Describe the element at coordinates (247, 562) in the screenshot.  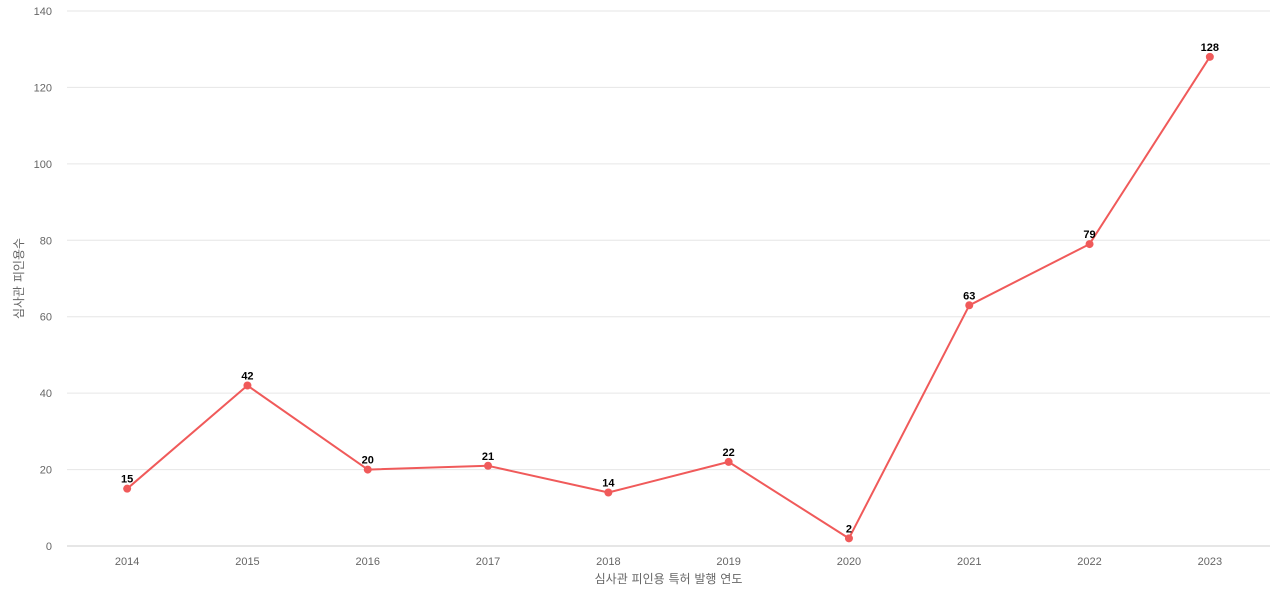
I see `x-tick-label: 2015` at that location.